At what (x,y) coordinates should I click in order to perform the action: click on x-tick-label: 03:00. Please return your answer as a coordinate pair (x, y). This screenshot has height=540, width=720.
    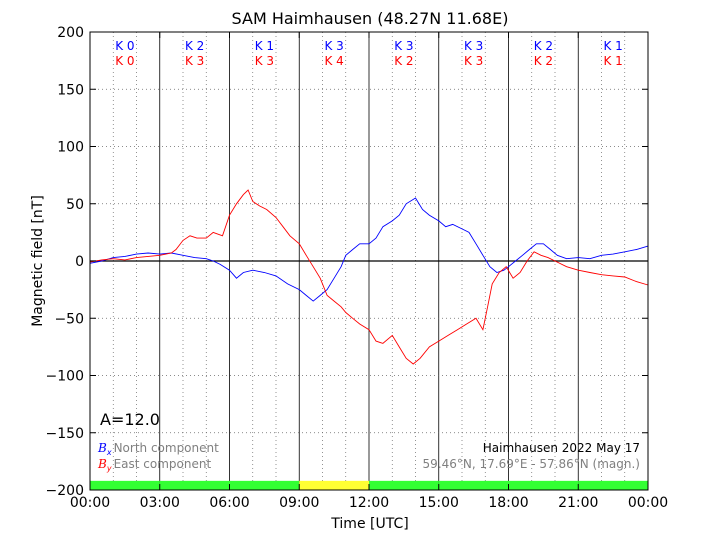
    Looking at the image, I should click on (160, 503).